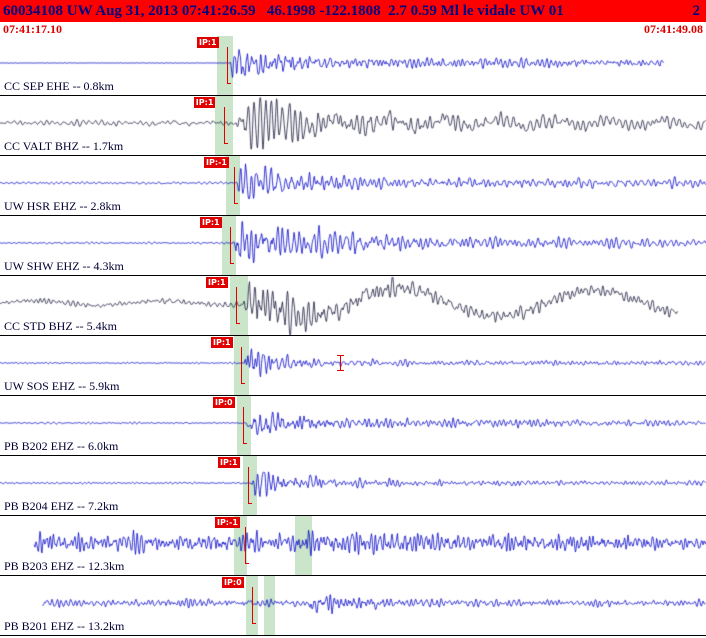 The height and width of the screenshot is (638, 706). I want to click on station-label: UW SHW EHZ -- 4.3km, so click(64, 266).